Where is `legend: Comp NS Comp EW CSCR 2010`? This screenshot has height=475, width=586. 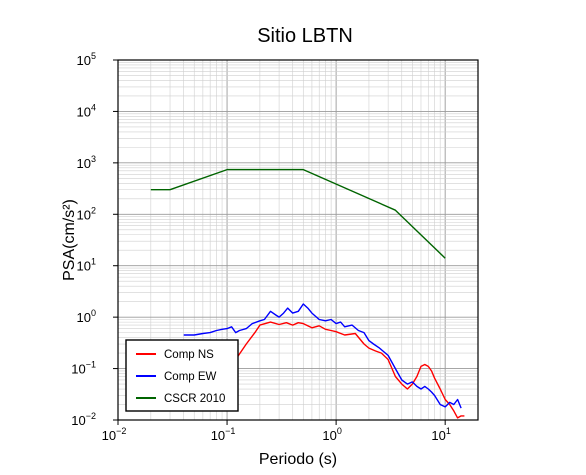
legend: Comp NS Comp EW CSCR 2010 is located at coordinates (182, 375).